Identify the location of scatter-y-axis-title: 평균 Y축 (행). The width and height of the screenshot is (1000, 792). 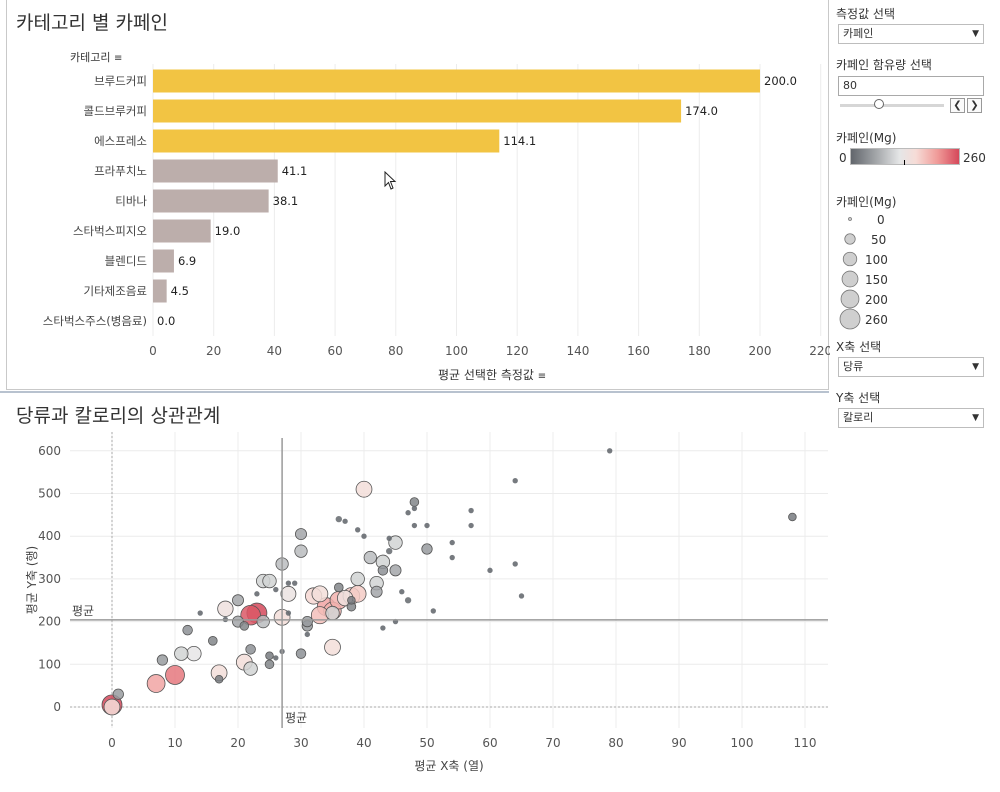
(31, 580).